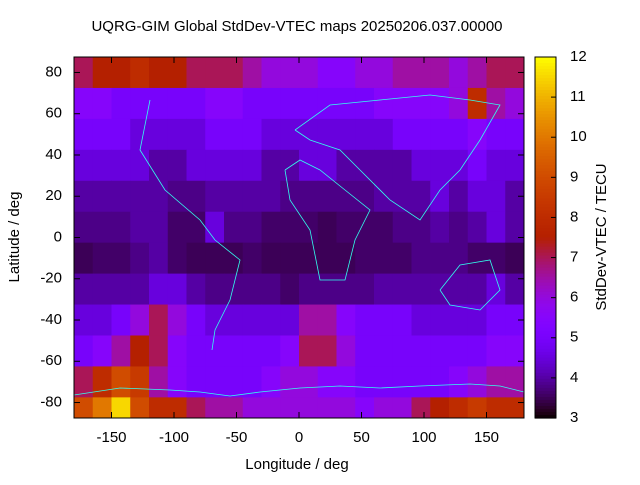 The width and height of the screenshot is (640, 485). I want to click on x-tick-label: 0, so click(299, 437).